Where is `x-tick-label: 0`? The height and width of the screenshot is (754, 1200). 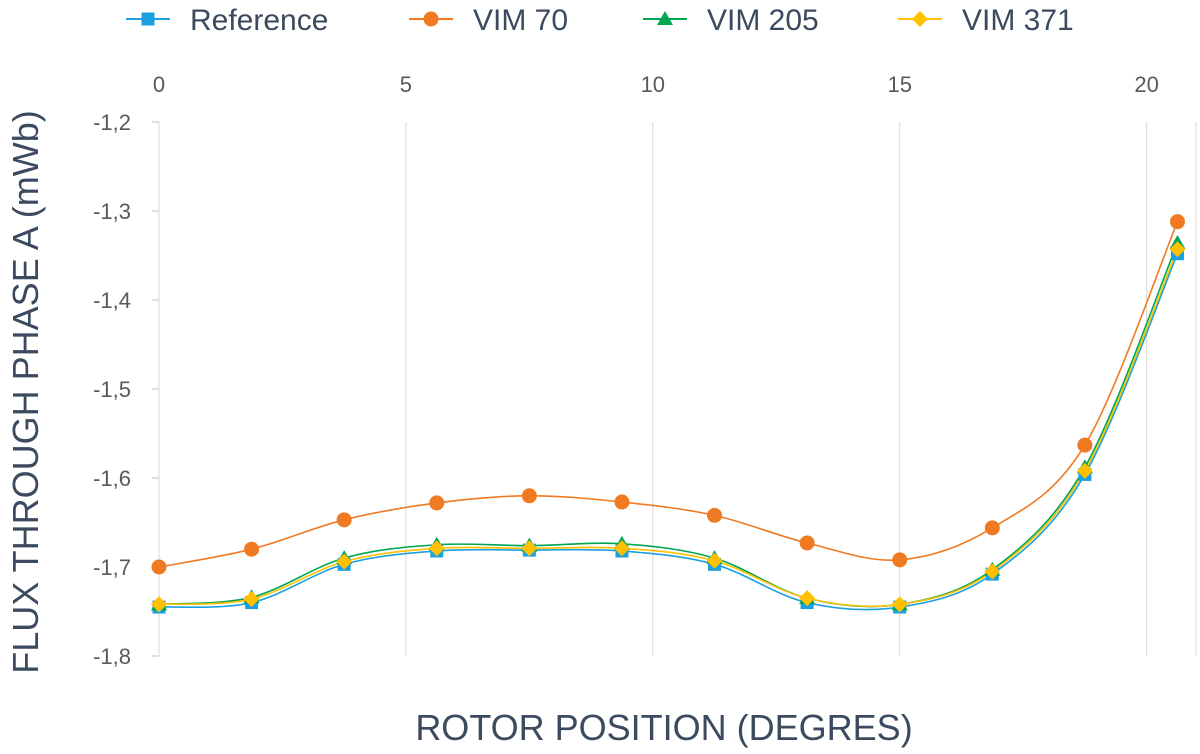
x-tick-label: 0 is located at coordinates (159, 84).